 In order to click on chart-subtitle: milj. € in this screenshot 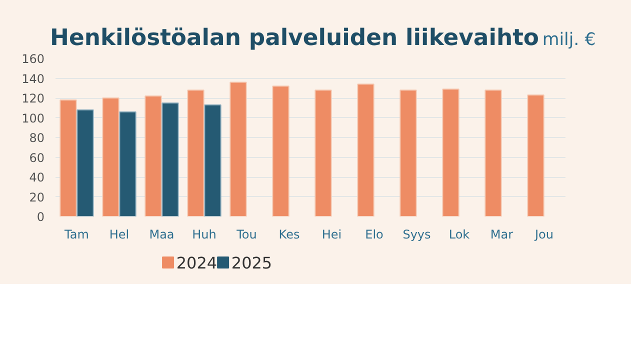, I will do `click(569, 40)`.